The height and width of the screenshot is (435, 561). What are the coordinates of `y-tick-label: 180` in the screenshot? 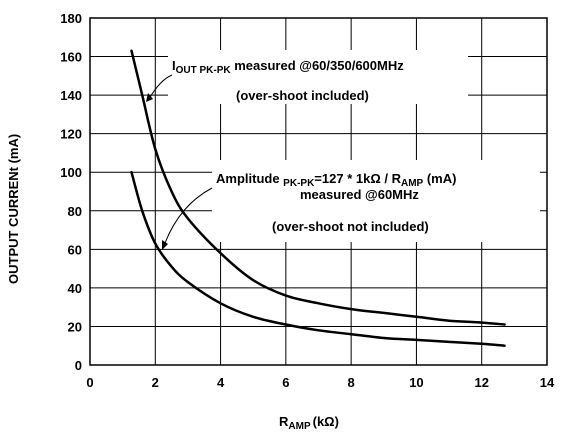 It's located at (71, 18).